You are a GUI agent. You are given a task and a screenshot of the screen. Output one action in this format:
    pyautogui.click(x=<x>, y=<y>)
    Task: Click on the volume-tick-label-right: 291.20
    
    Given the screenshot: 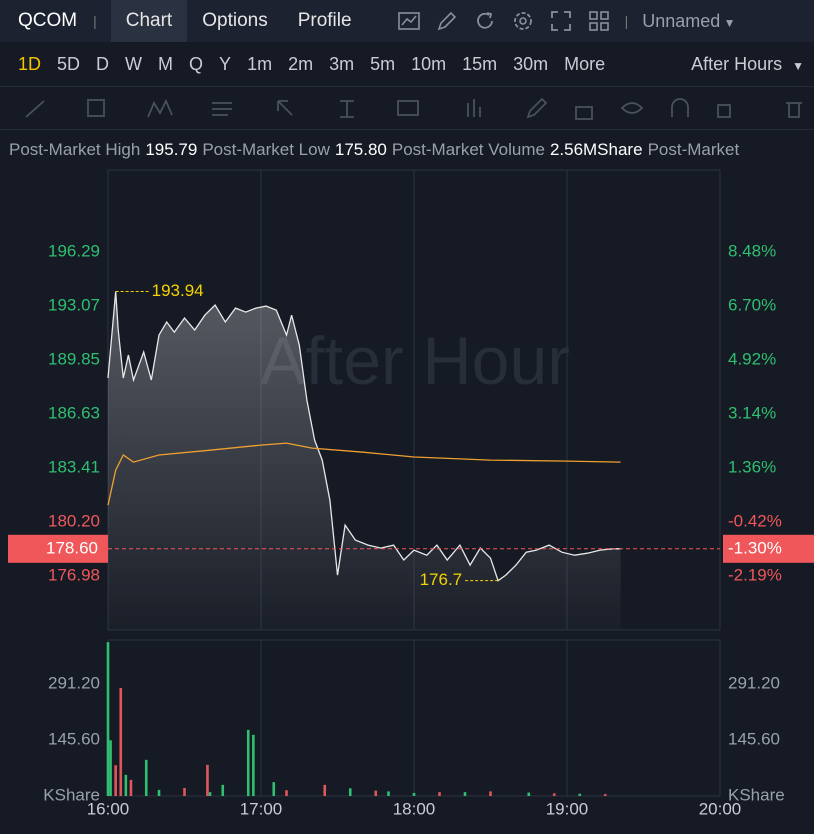 What is the action you would take?
    pyautogui.click(x=754, y=682)
    